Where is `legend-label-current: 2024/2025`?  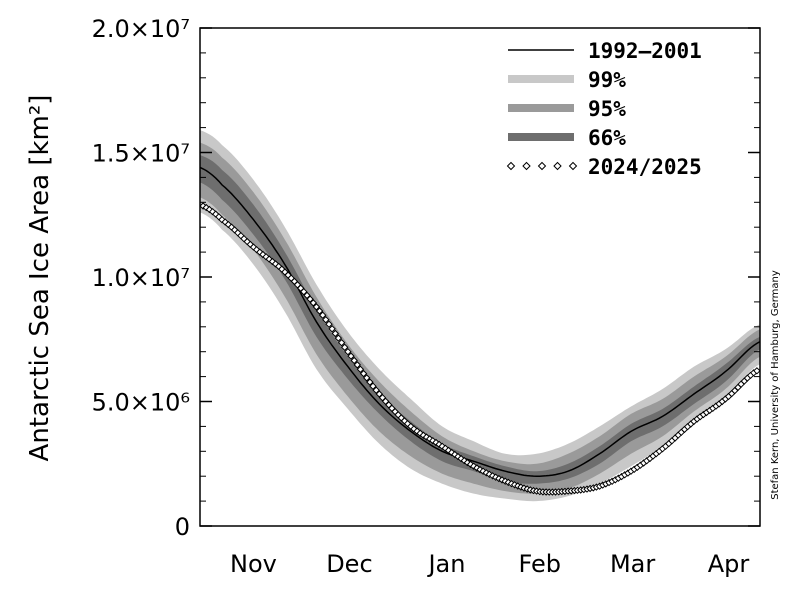 legend-label-current: 2024/2025 is located at coordinates (645, 167).